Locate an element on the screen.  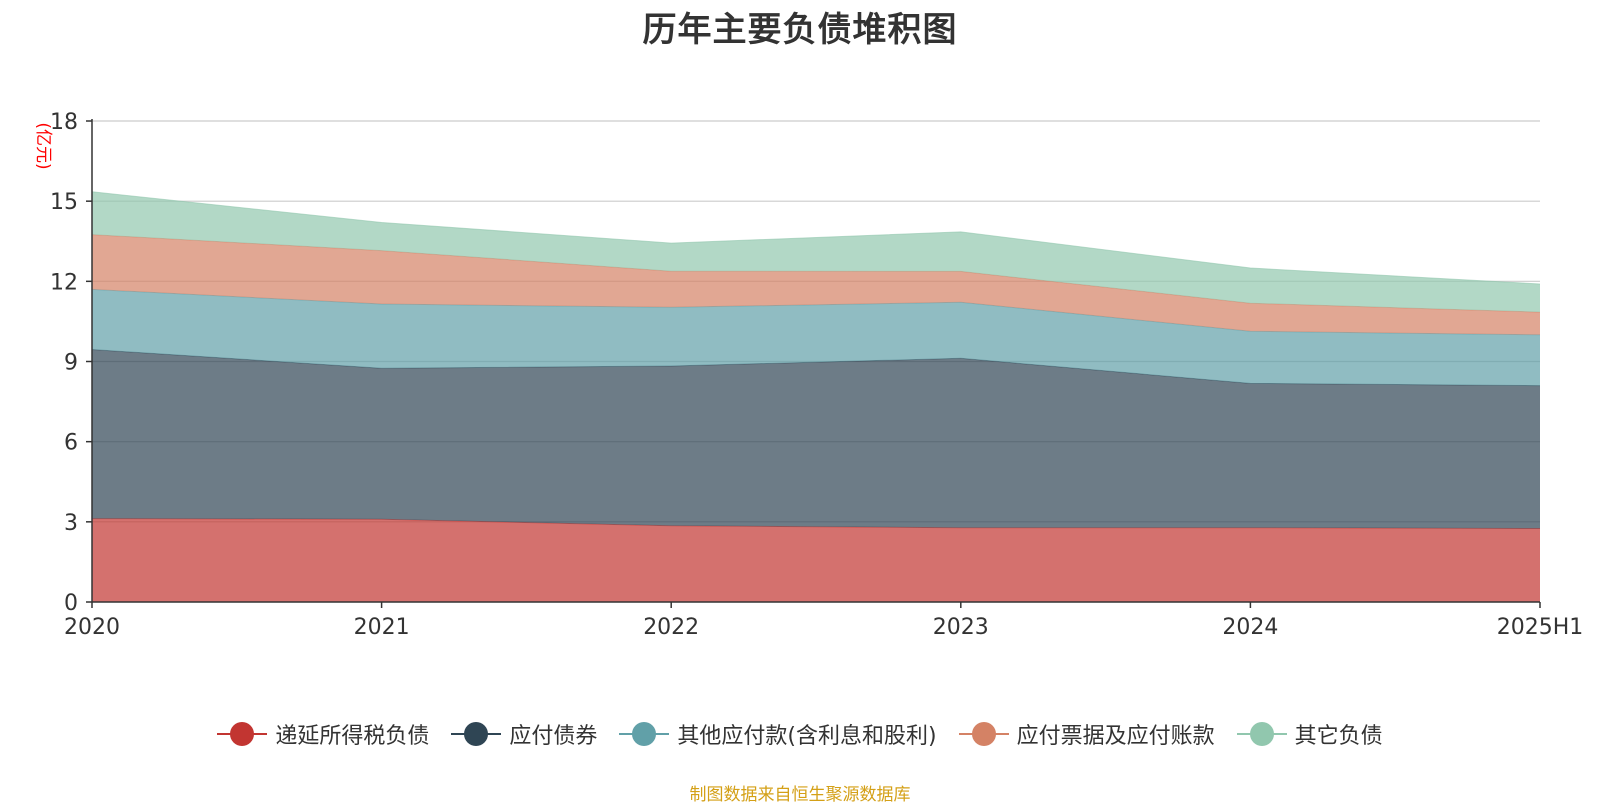
legend-label: 递延所得税负债 is located at coordinates (352, 736).